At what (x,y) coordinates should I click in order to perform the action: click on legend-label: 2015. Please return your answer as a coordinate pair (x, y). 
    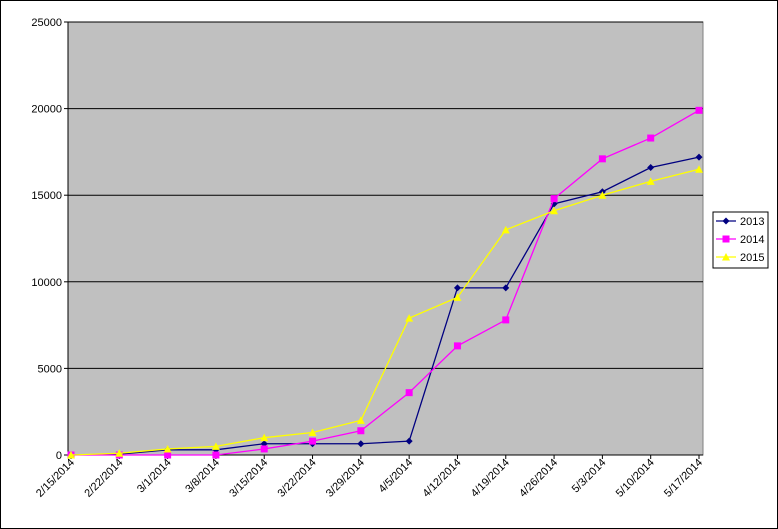
    Looking at the image, I should click on (752, 258).